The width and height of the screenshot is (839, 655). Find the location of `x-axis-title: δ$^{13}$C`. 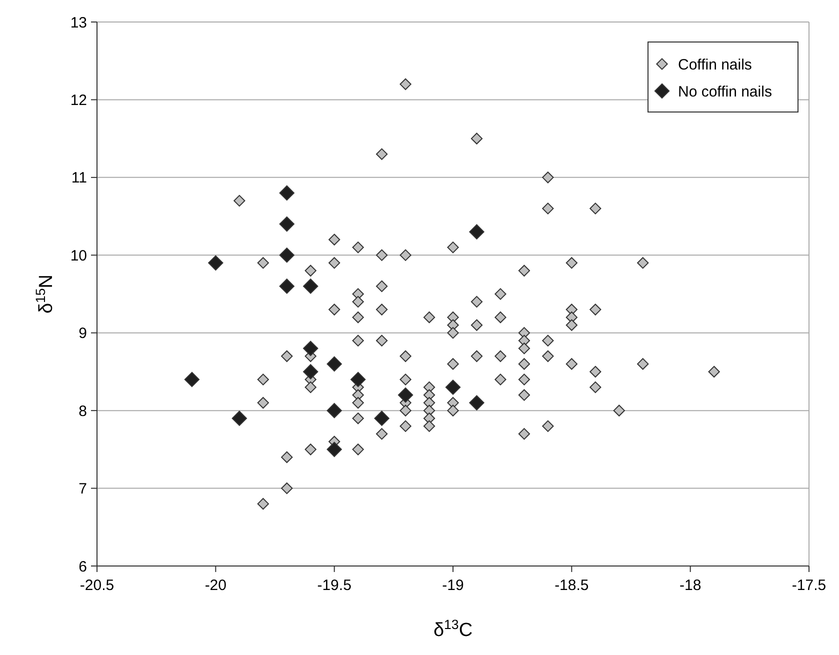

x-axis-title: δ$^{13}$C is located at coordinates (453, 628).